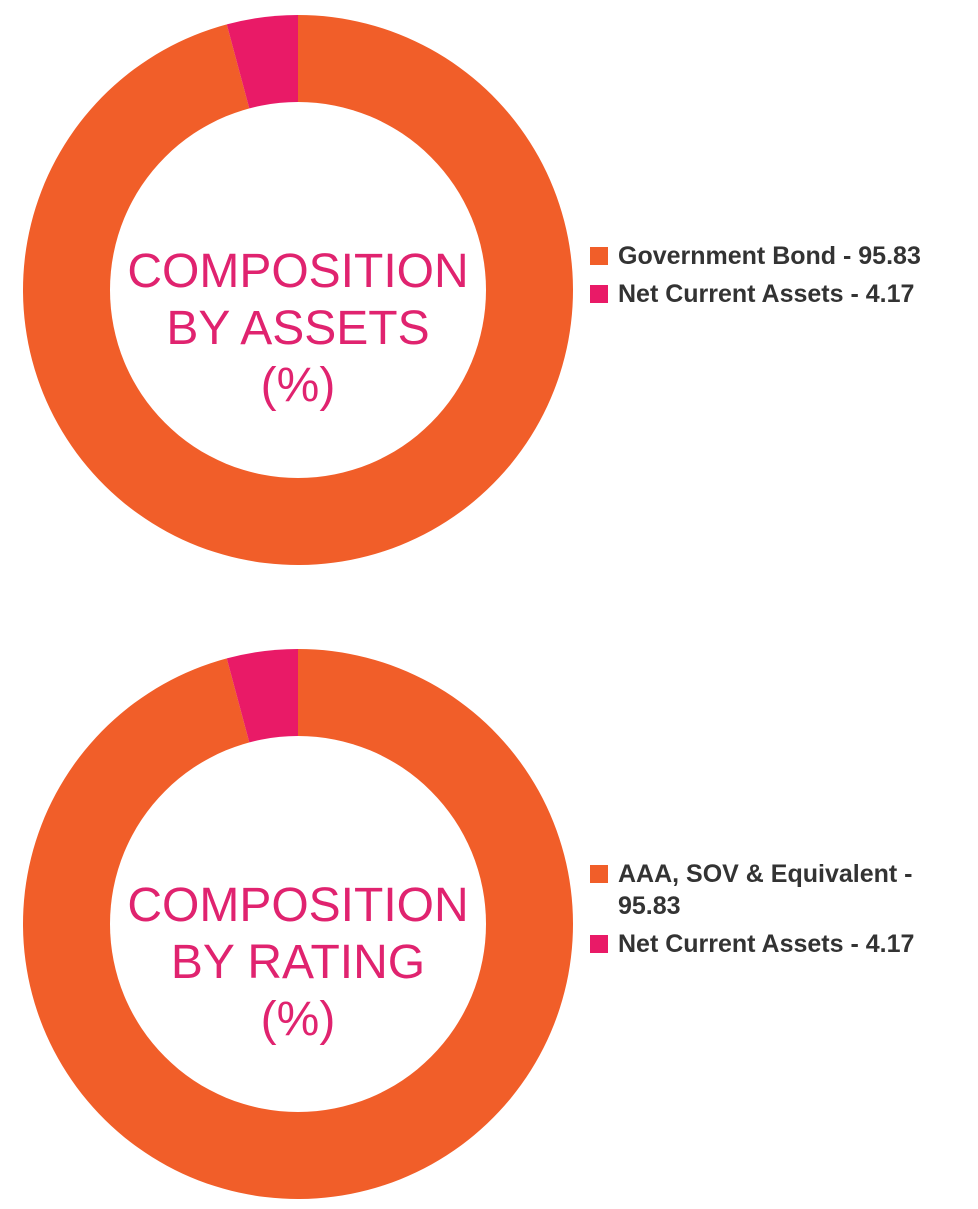 Image resolution: width=978 pixels, height=1209 pixels. I want to click on assets-title-line-1: COMPOSITION, so click(297, 271).